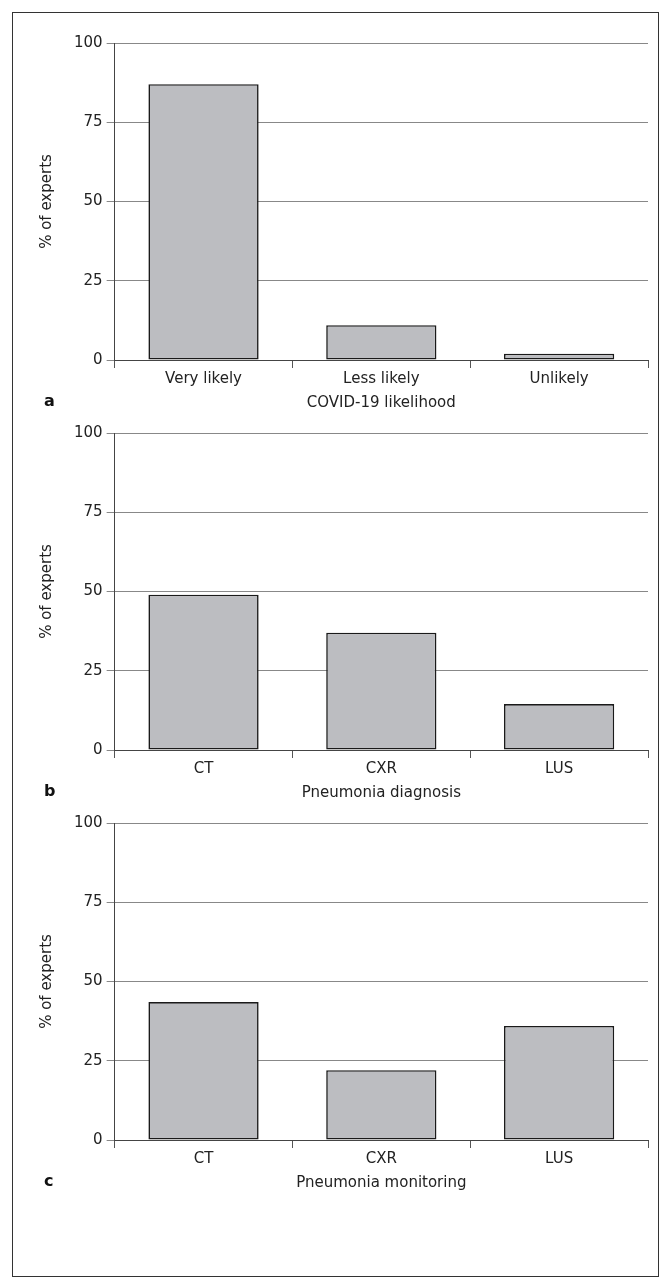 The width and height of the screenshot is (670, 1288). I want to click on x-axis-title: Pneumonia diagnosis, so click(381, 791).